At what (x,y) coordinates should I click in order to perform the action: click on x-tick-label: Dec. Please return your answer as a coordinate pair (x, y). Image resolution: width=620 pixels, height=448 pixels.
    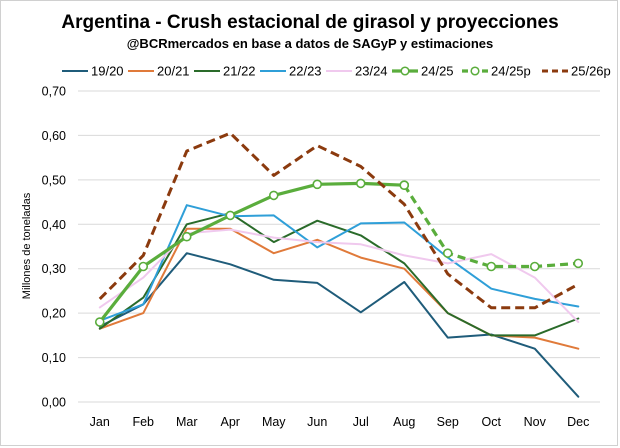
    Looking at the image, I should click on (578, 422).